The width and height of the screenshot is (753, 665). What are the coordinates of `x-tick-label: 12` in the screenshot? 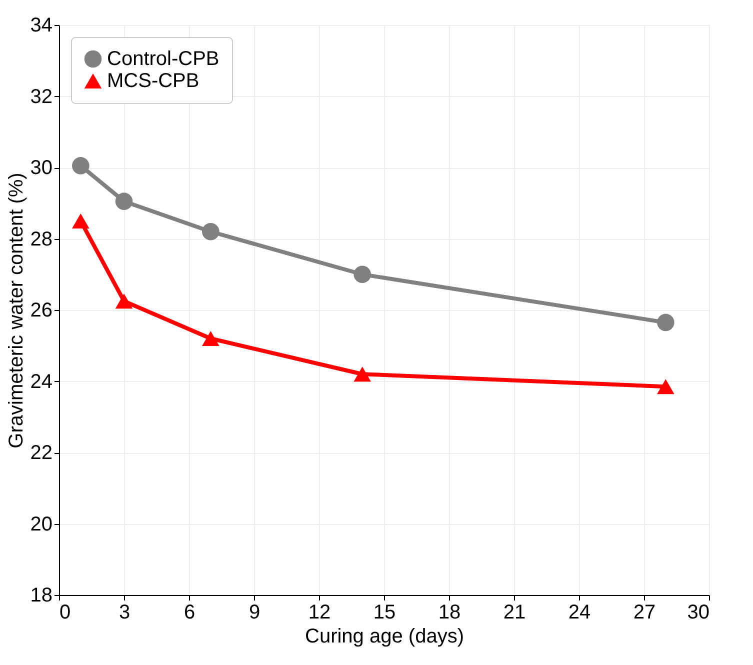 It's located at (319, 613).